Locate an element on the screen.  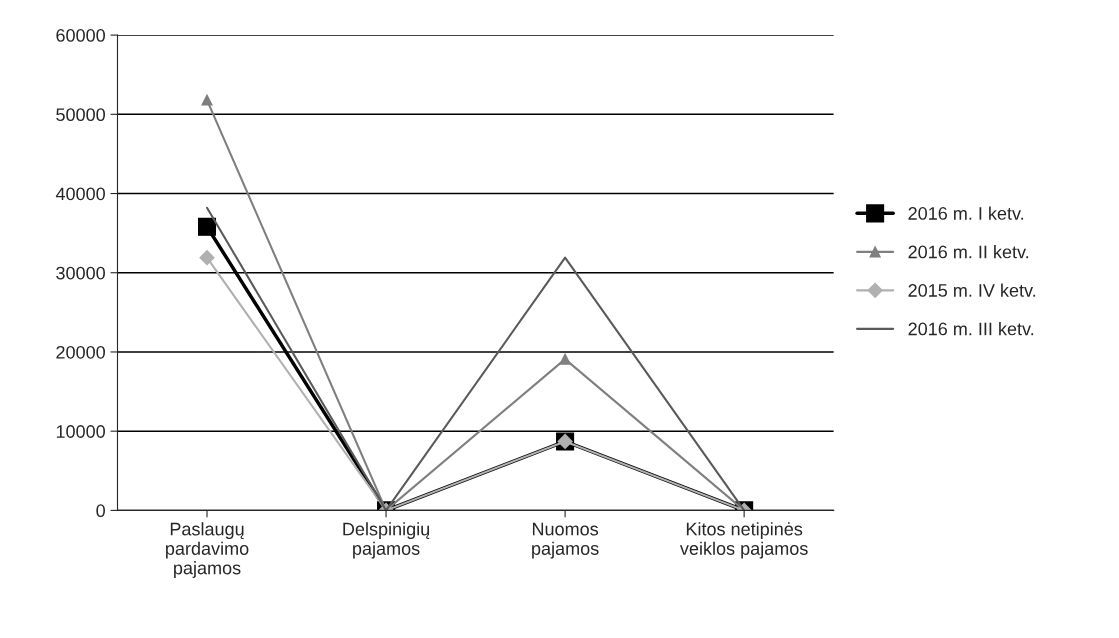
y-tick-label: 20000 is located at coordinates (80, 352).